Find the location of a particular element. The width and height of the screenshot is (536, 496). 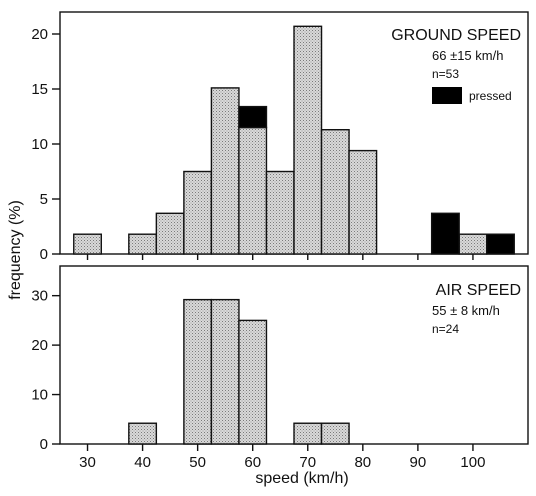

ground-n: n=53 is located at coordinates (445, 74).